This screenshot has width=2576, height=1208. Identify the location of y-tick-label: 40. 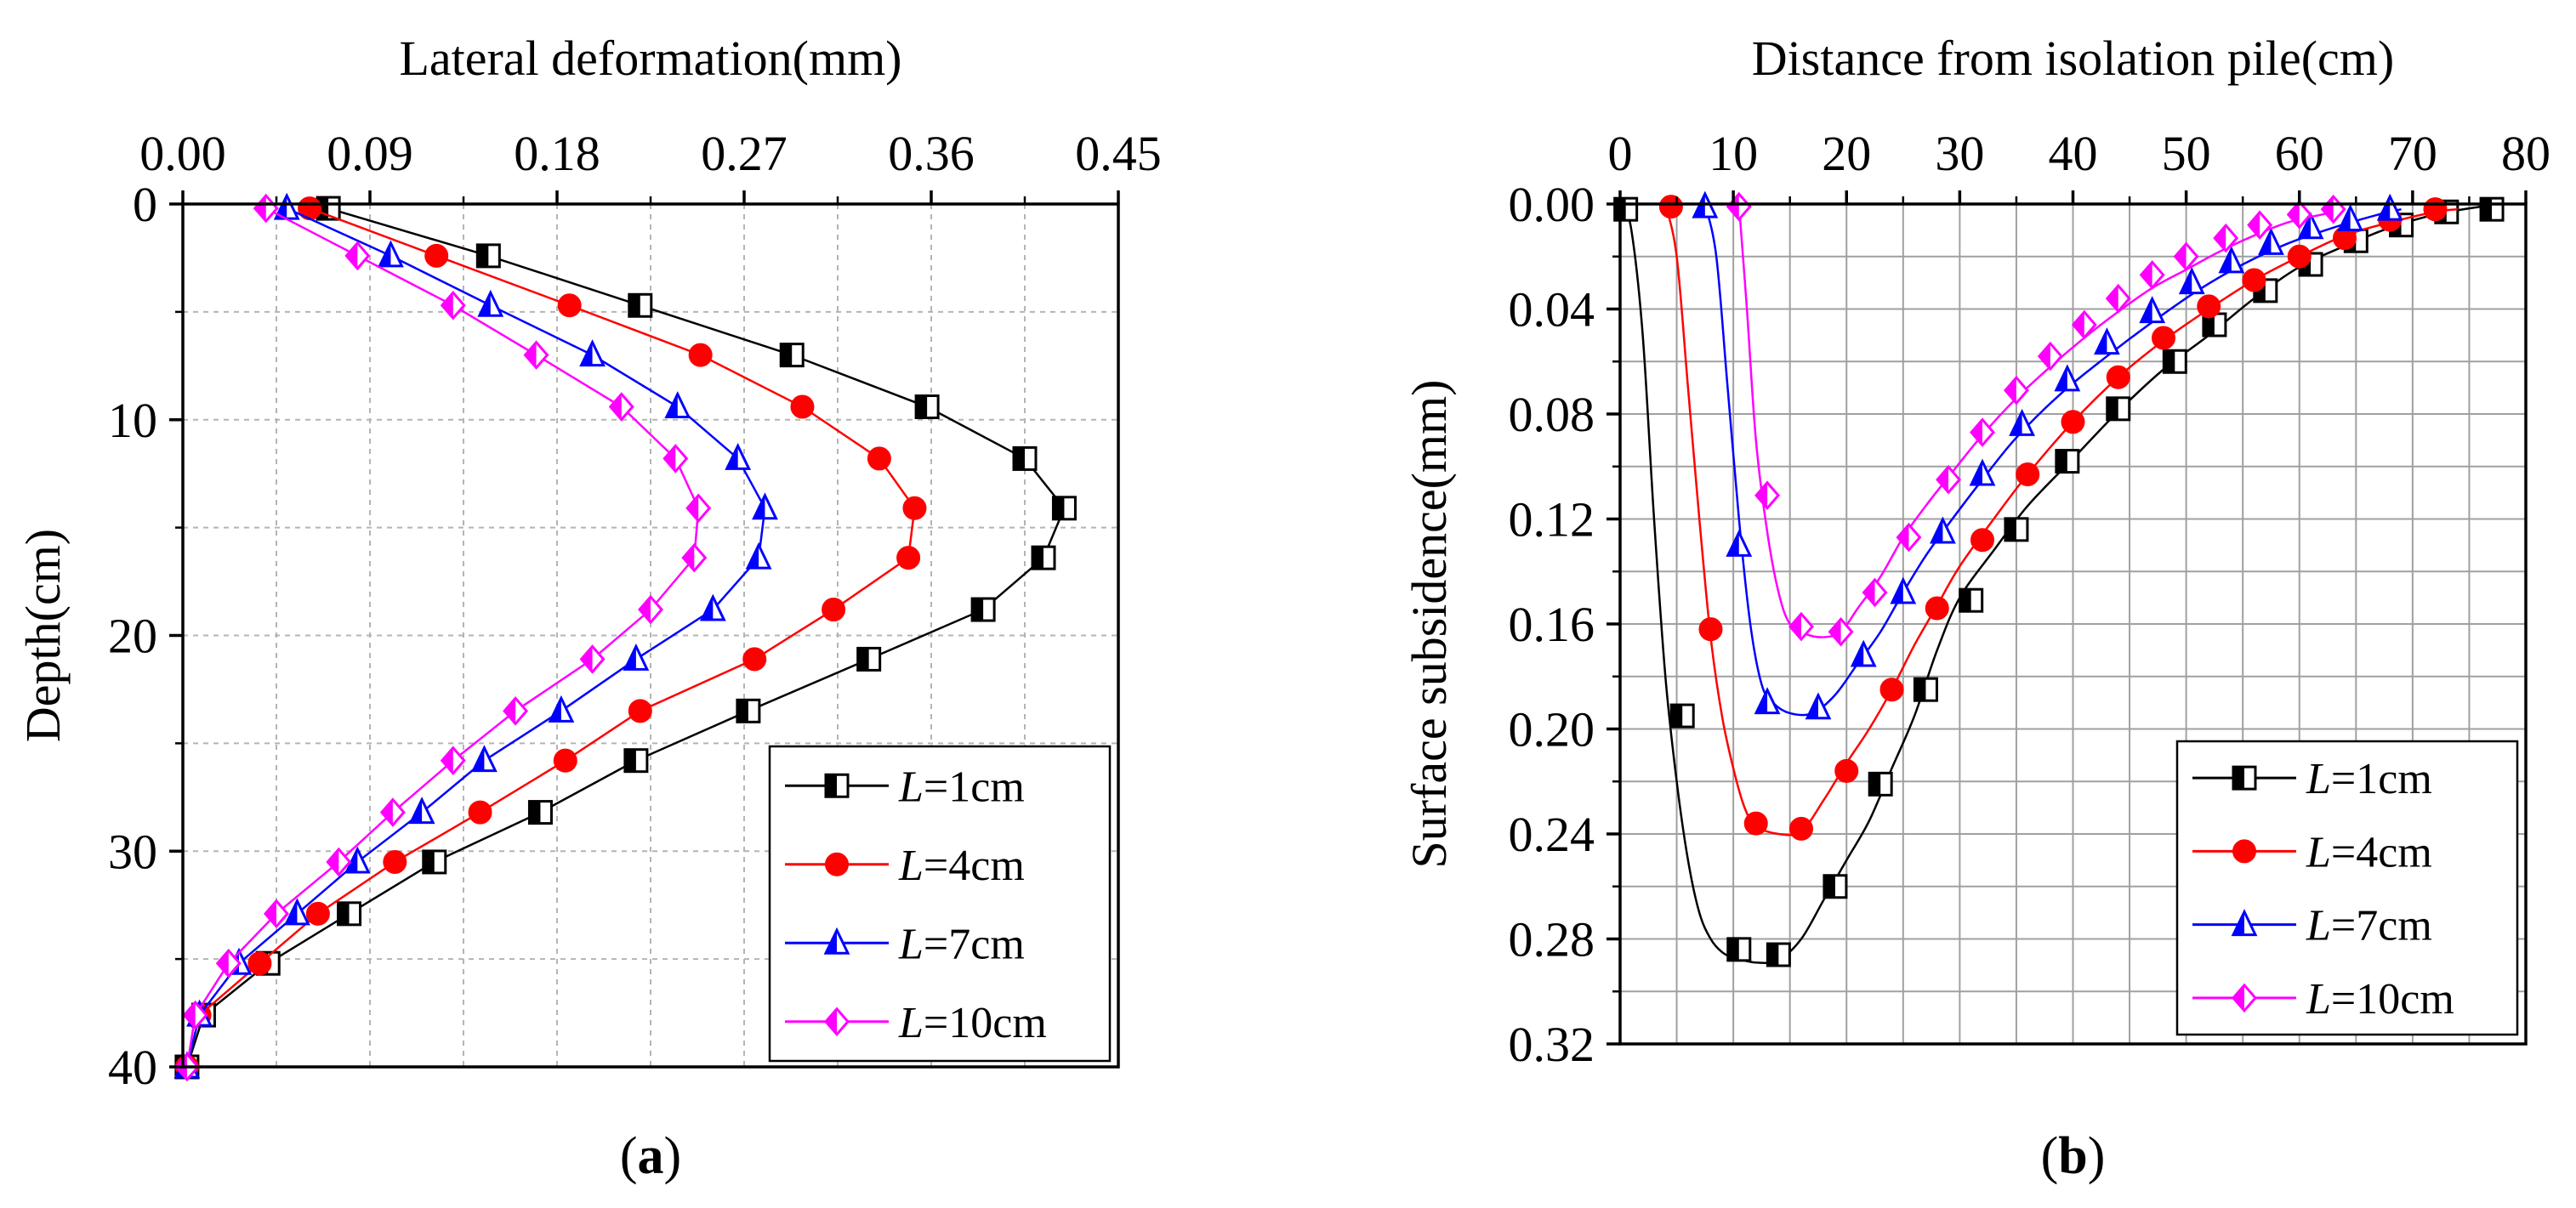
(132, 1068).